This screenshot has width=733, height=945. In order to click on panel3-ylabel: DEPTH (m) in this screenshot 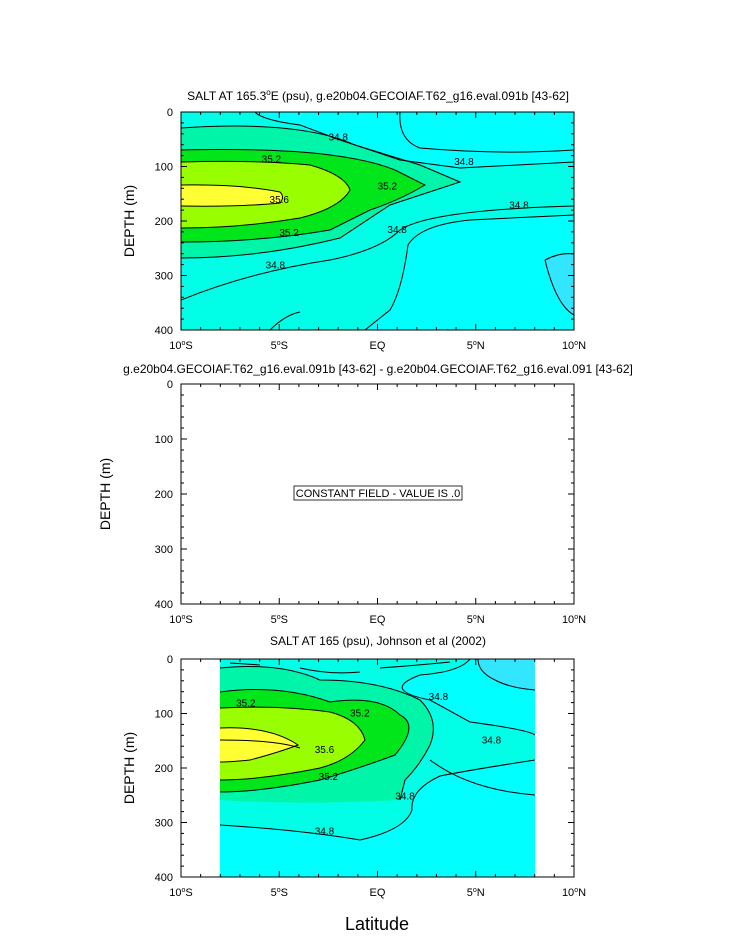, I will do `click(129, 768)`.